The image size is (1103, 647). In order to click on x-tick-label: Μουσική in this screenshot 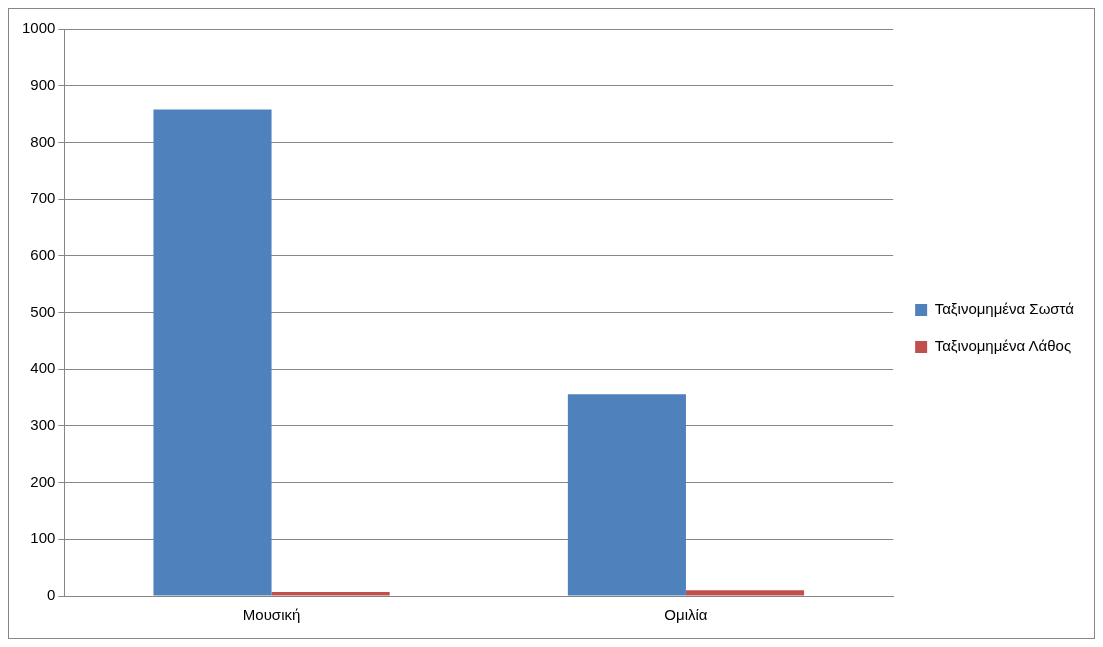, I will do `click(271, 615)`.